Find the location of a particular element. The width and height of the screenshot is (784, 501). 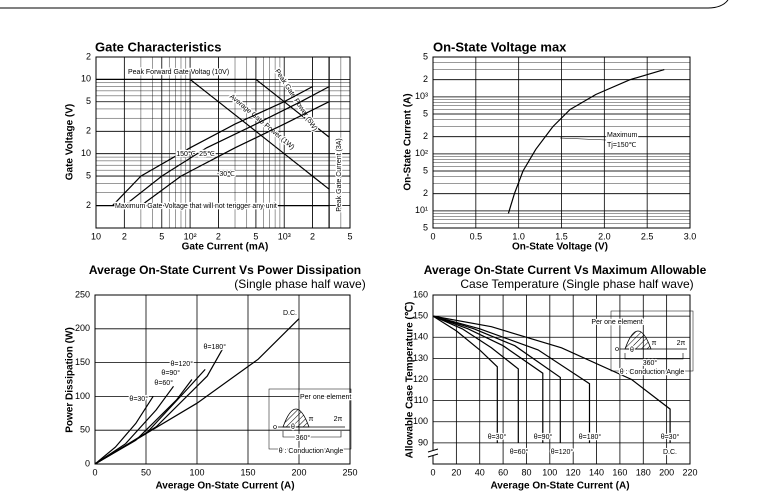

y-axis-title: Allowable Case Temperature (℃) is located at coordinates (410, 380).